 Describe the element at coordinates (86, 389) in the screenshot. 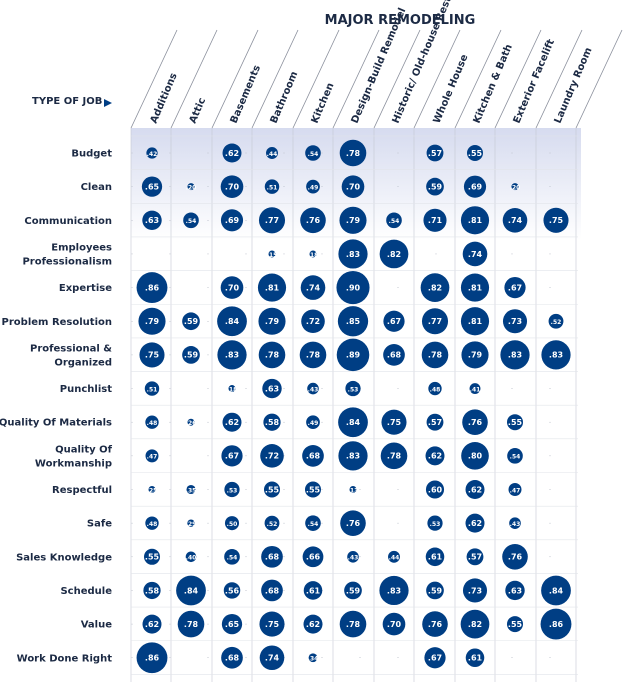

I see `row-label: Punchlist` at that location.